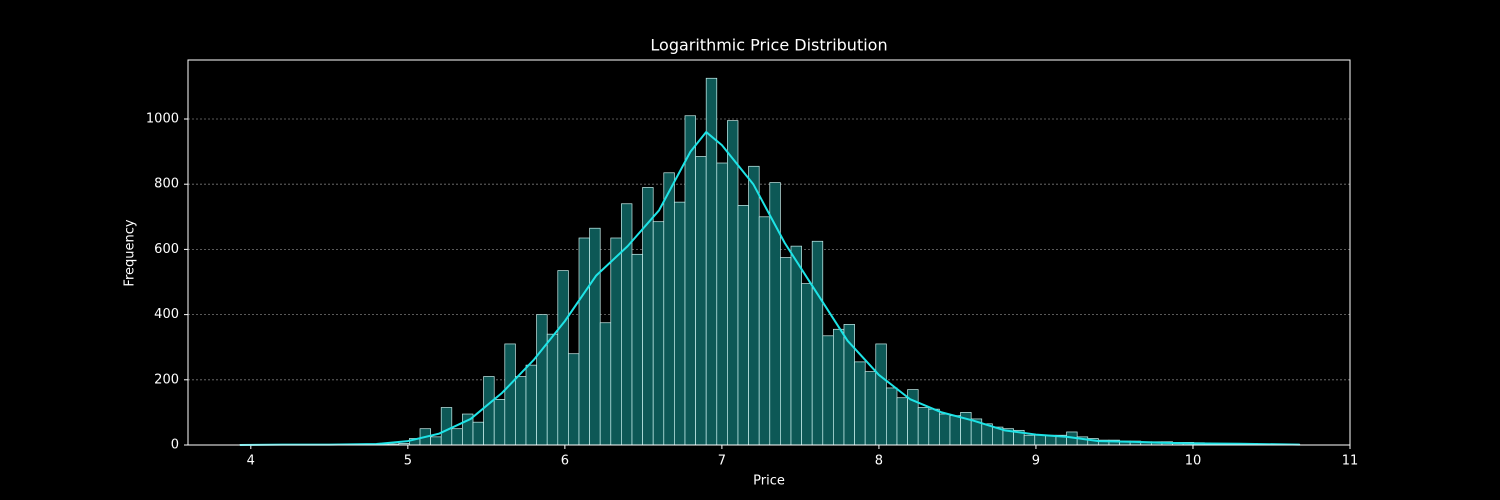 The height and width of the screenshot is (500, 1500). What do you see at coordinates (1350, 461) in the screenshot?
I see `x-tick-label: 11` at bounding box center [1350, 461].